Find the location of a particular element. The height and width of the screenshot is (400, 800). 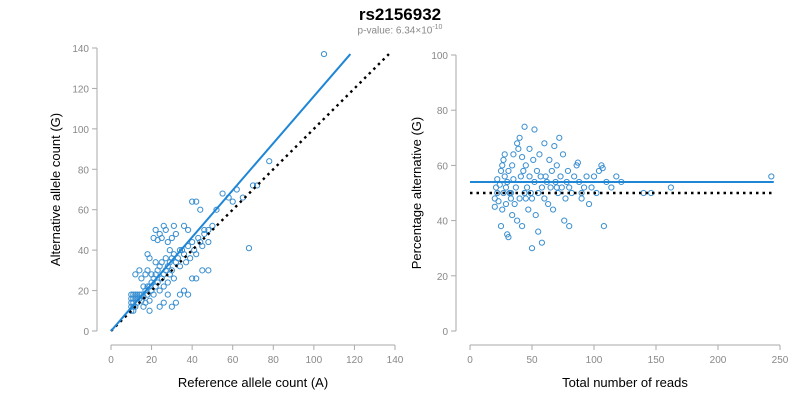

y-tick-label: 100 is located at coordinates (80, 130).